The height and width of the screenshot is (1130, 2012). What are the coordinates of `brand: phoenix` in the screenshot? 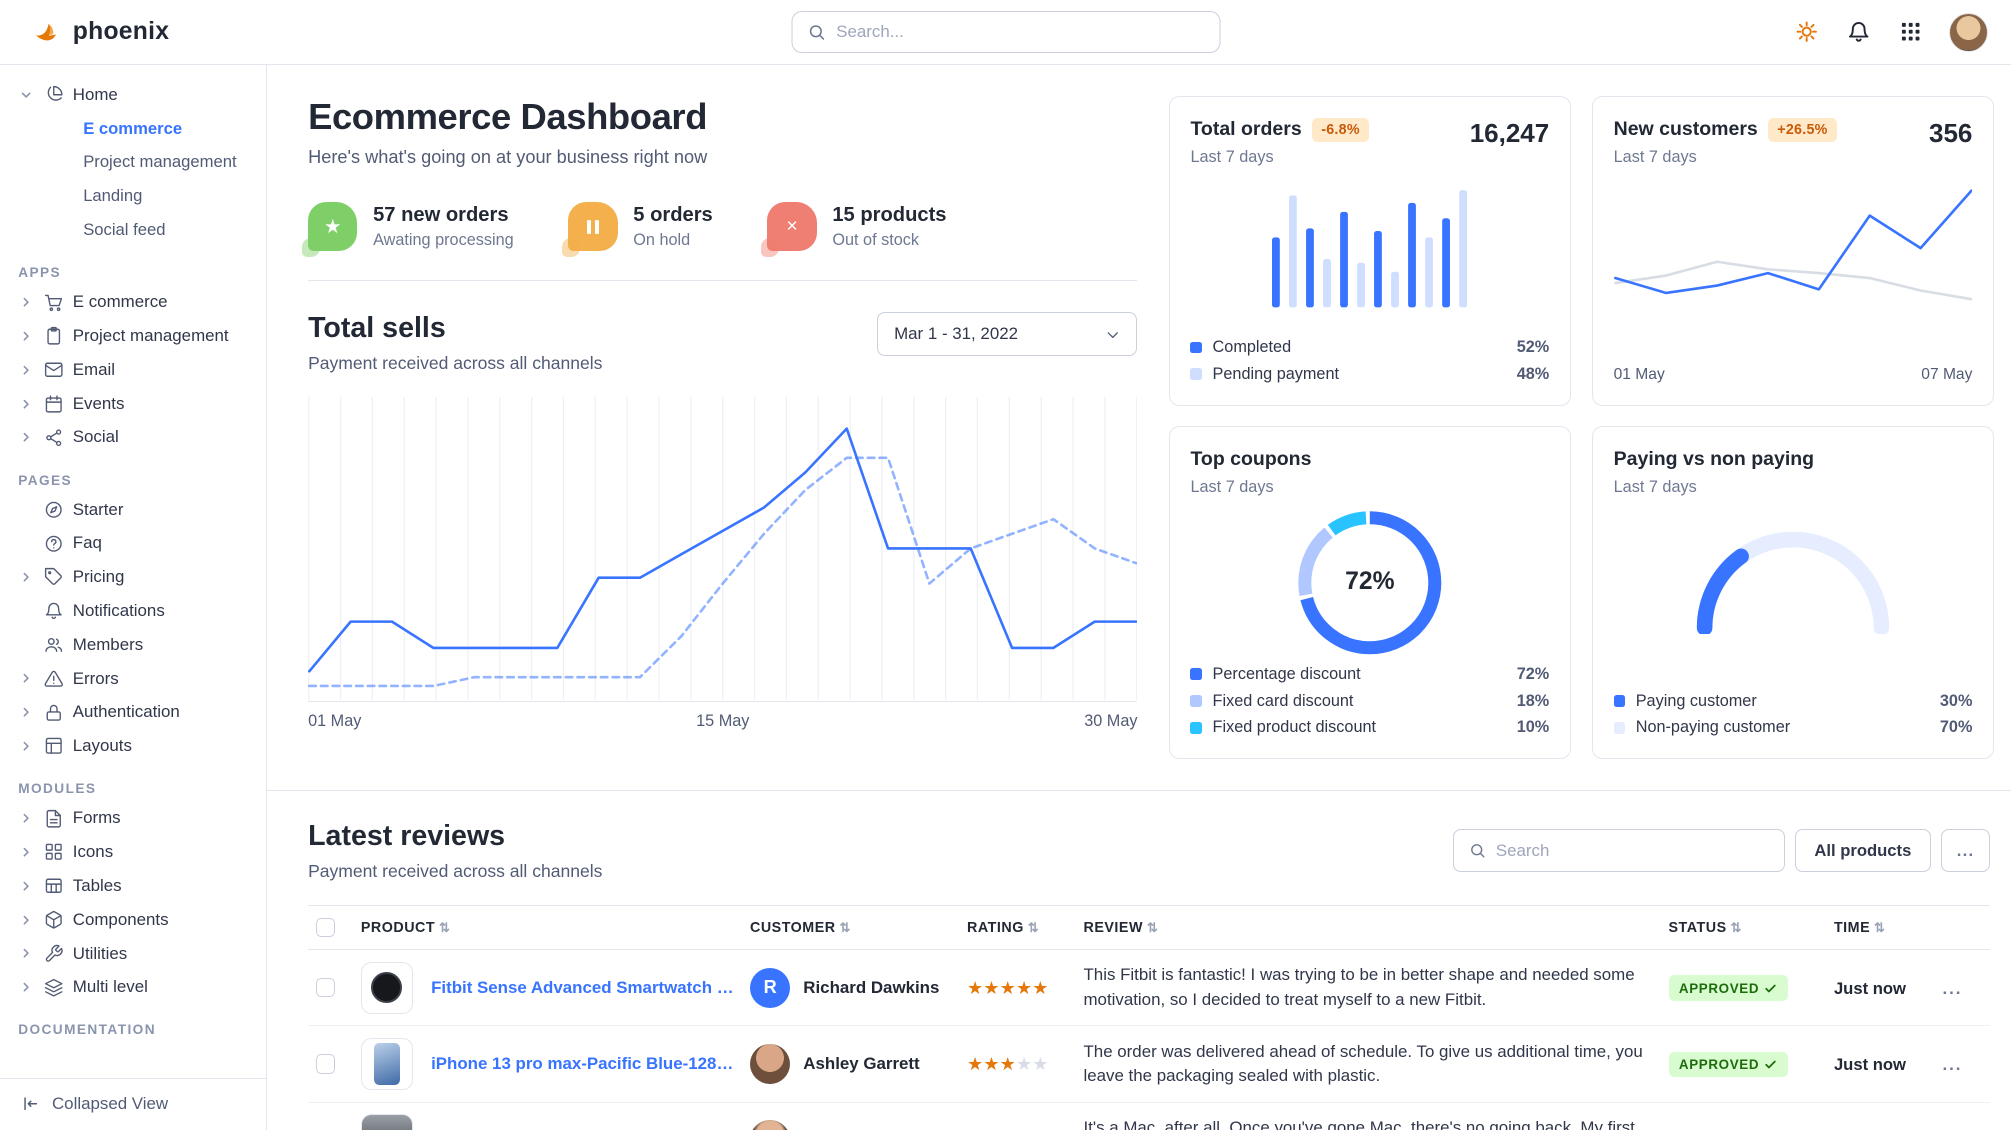 It's located at (100, 31).